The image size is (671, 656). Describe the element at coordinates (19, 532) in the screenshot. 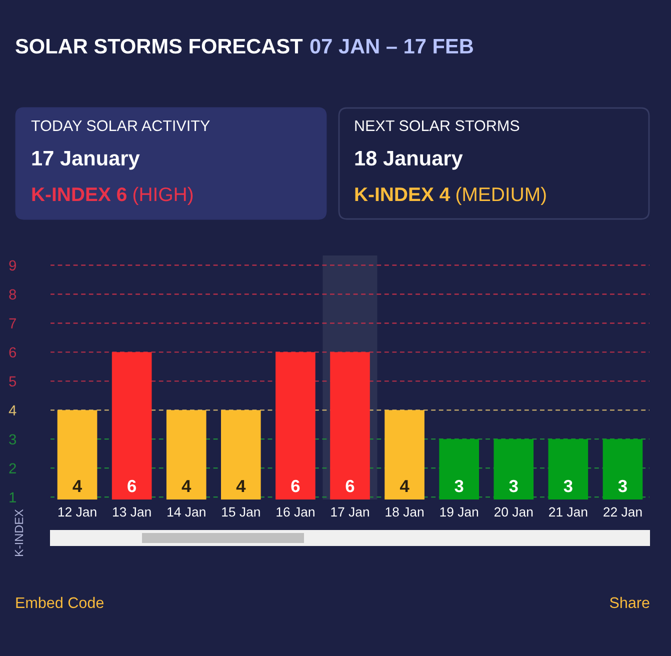

I see `y-axis-title: K-INDEX` at that location.